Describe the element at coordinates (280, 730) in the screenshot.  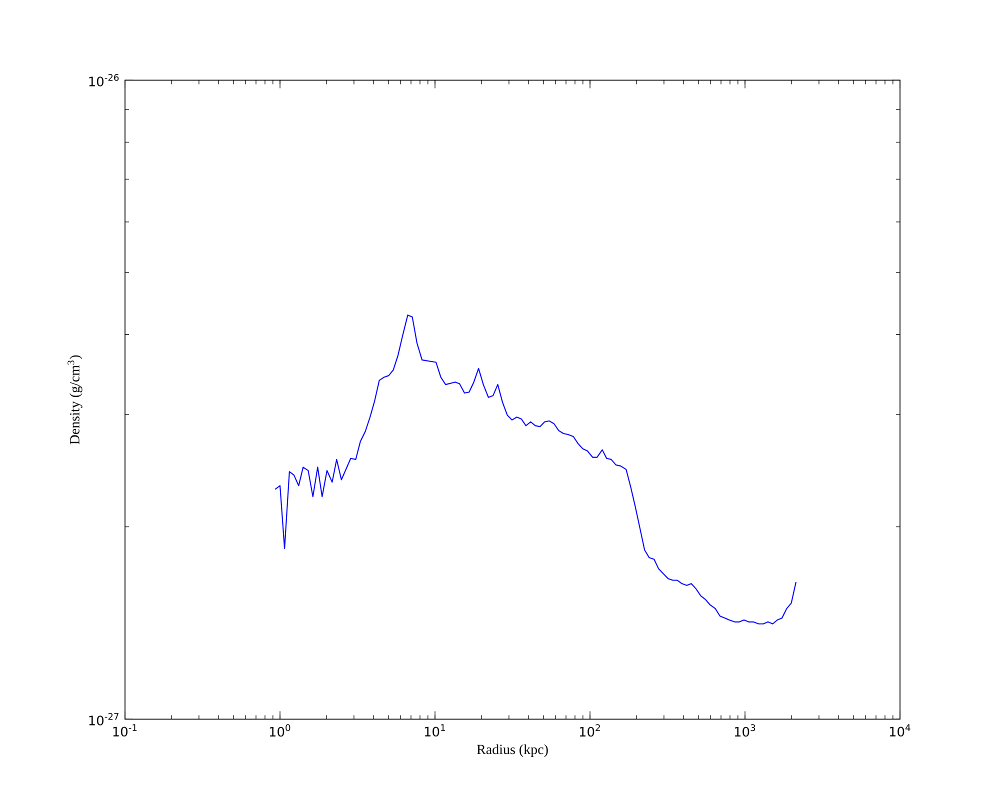
I see `x-tick-label: 10$^{0}$` at that location.